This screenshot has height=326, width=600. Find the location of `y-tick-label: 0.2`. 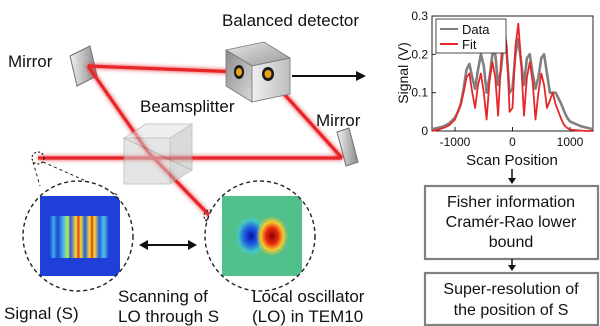

y-tick-label: 0.2 is located at coordinates (419, 54).